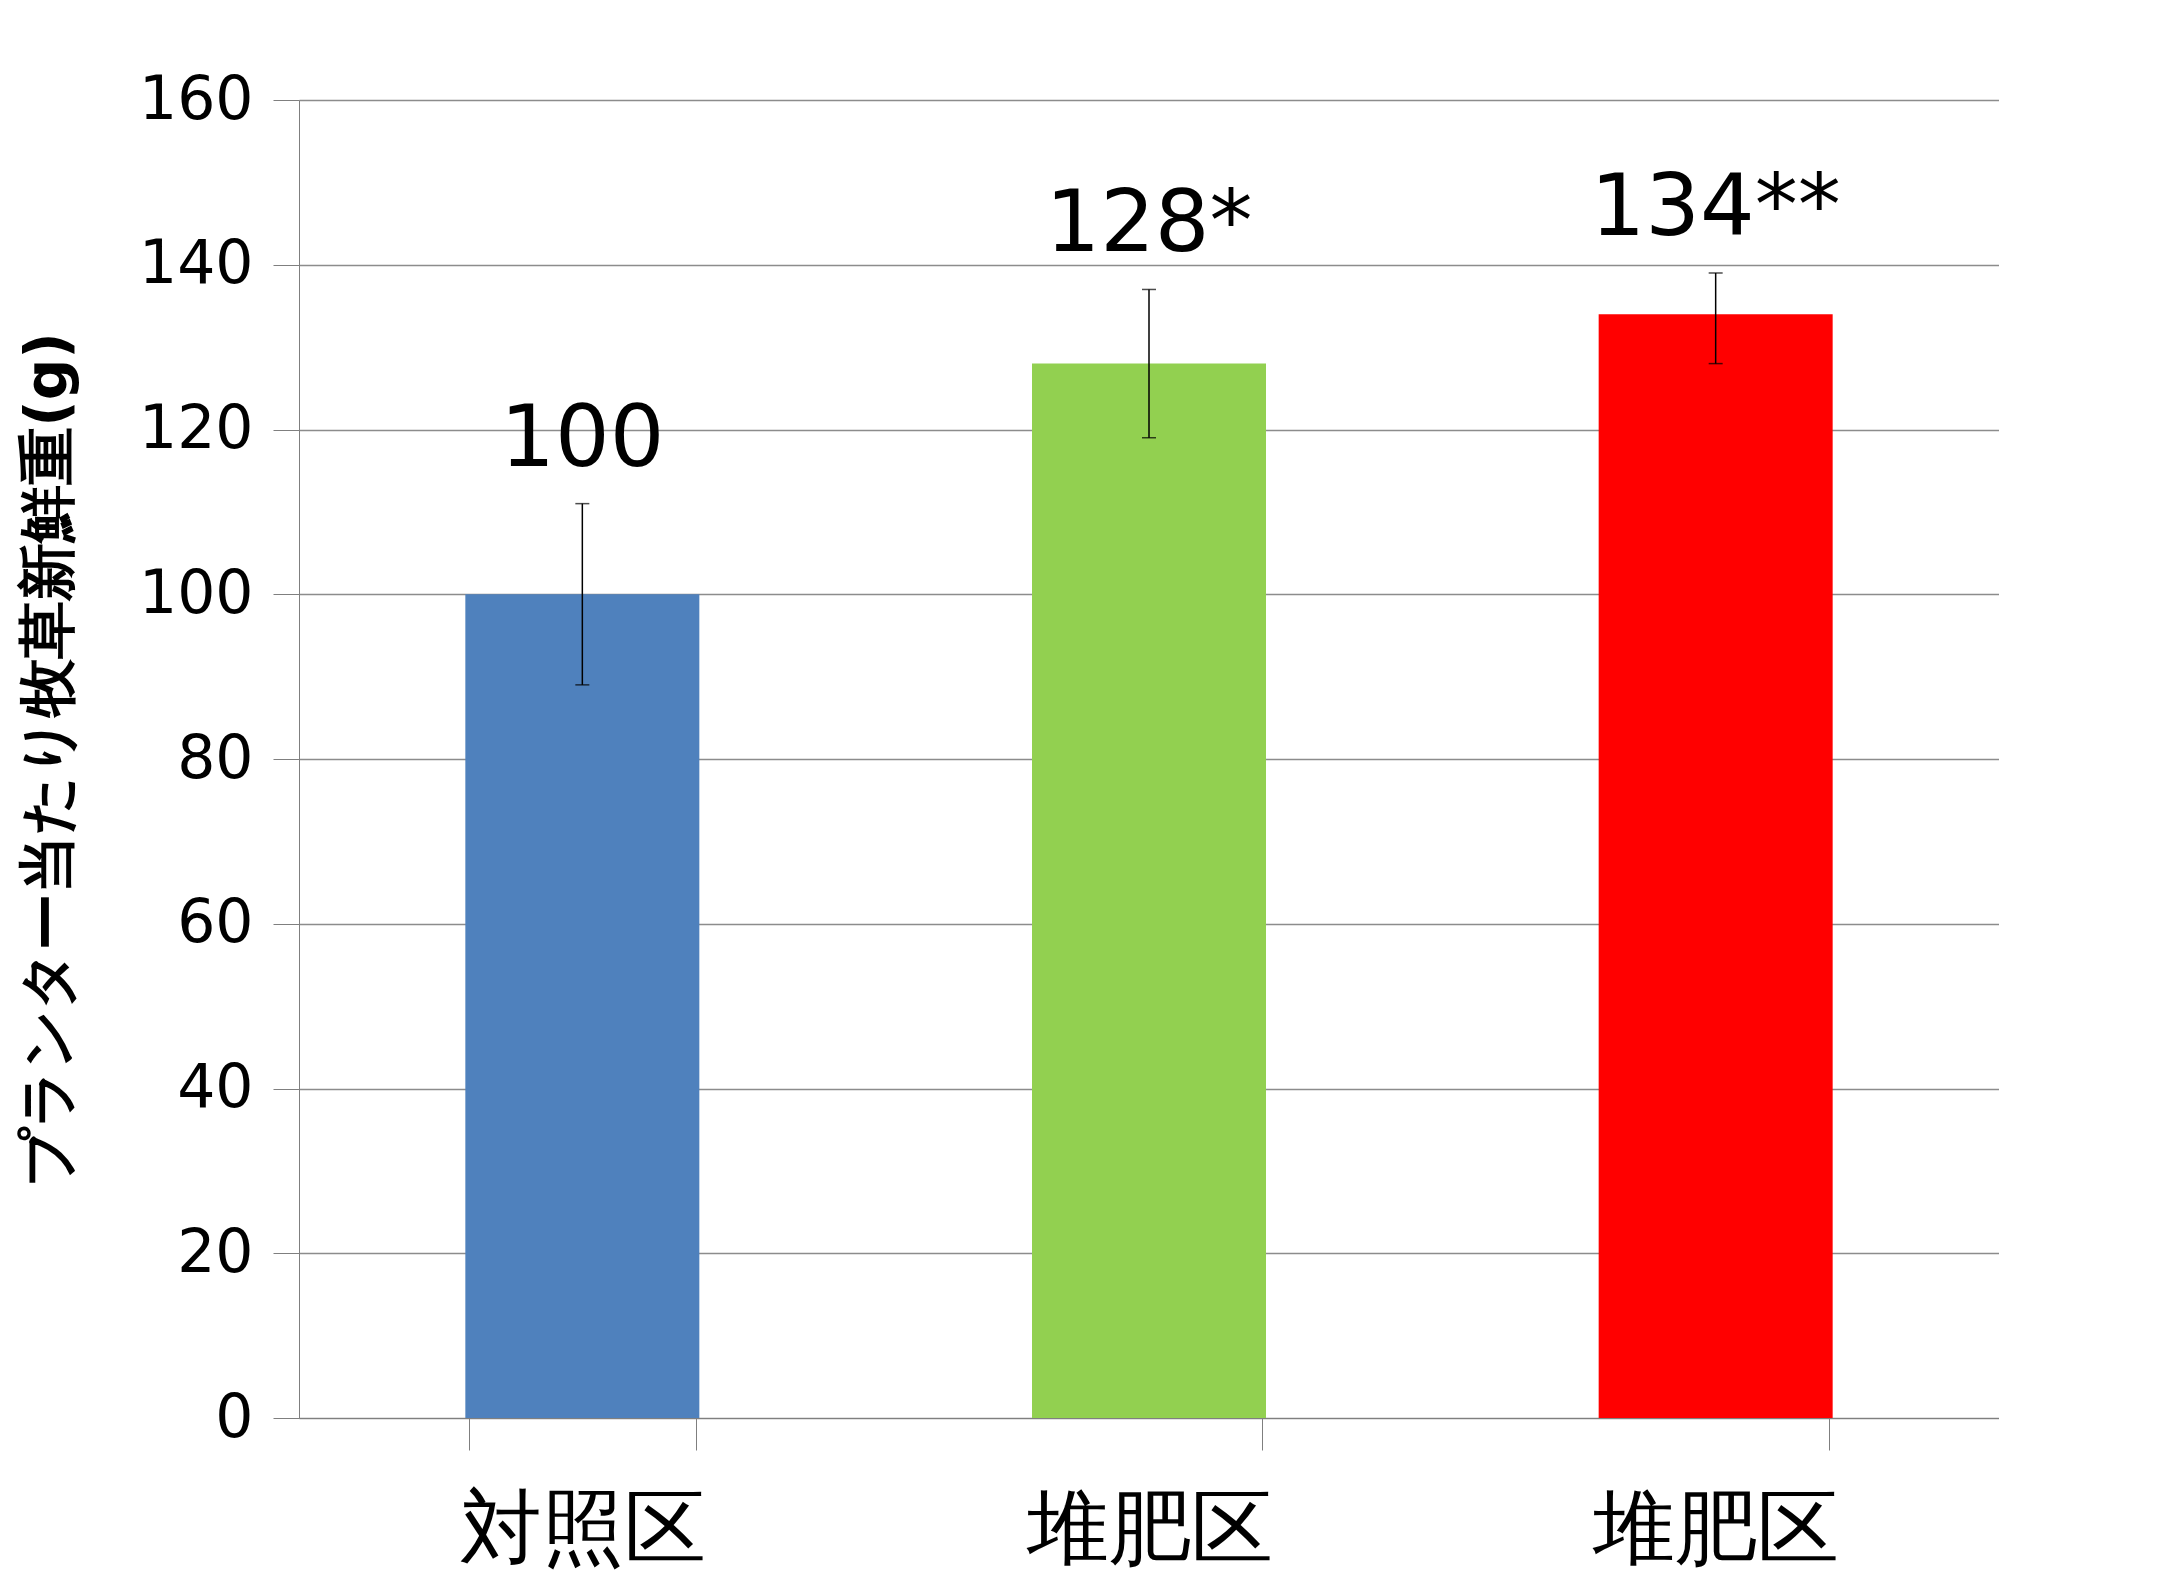 This screenshot has height=1584, width=2161. Describe the element at coordinates (234, 1415) in the screenshot. I see `y-tick-label: 0` at that location.